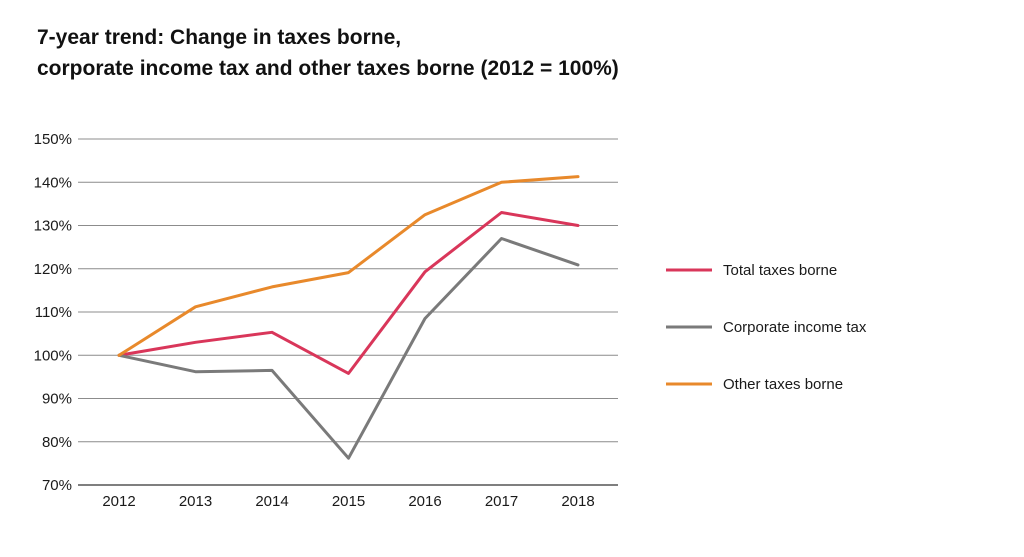  What do you see at coordinates (780, 270) in the screenshot?
I see `legend-label: Total taxes borne` at bounding box center [780, 270].